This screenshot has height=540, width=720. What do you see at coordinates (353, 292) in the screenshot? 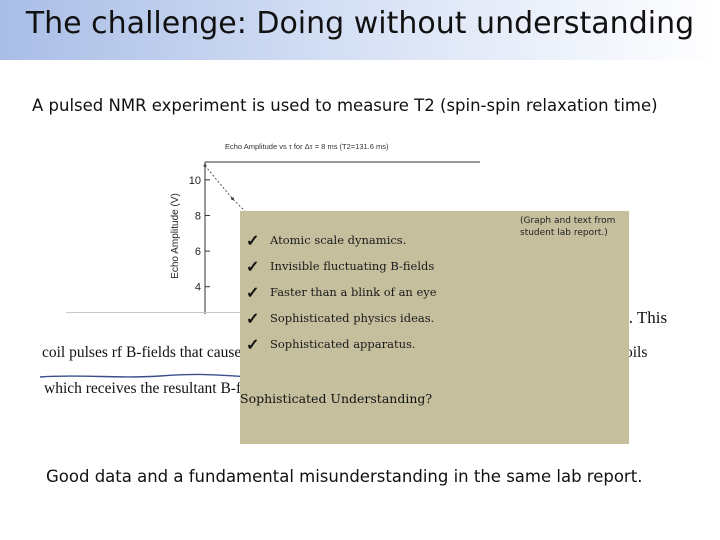
I see `checklist-item-label: Faster than a blink of an eye` at bounding box center [353, 292].